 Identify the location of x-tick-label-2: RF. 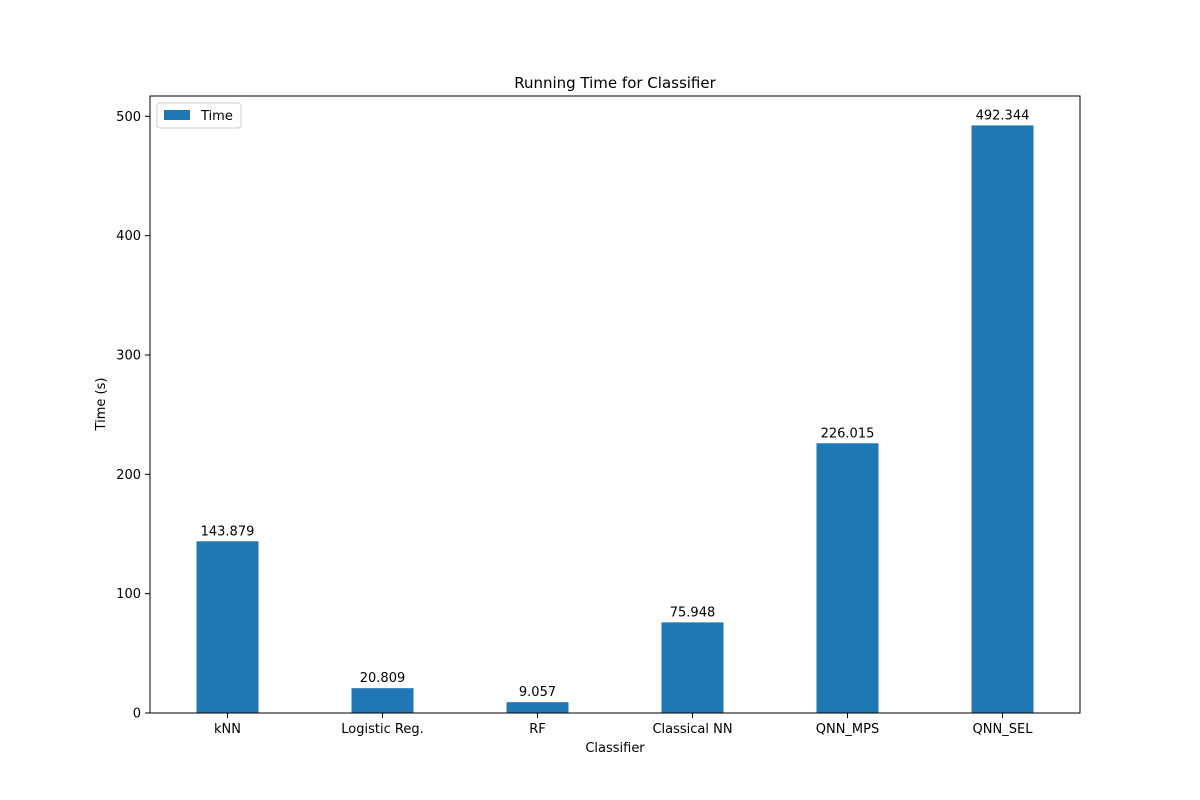
(537, 729).